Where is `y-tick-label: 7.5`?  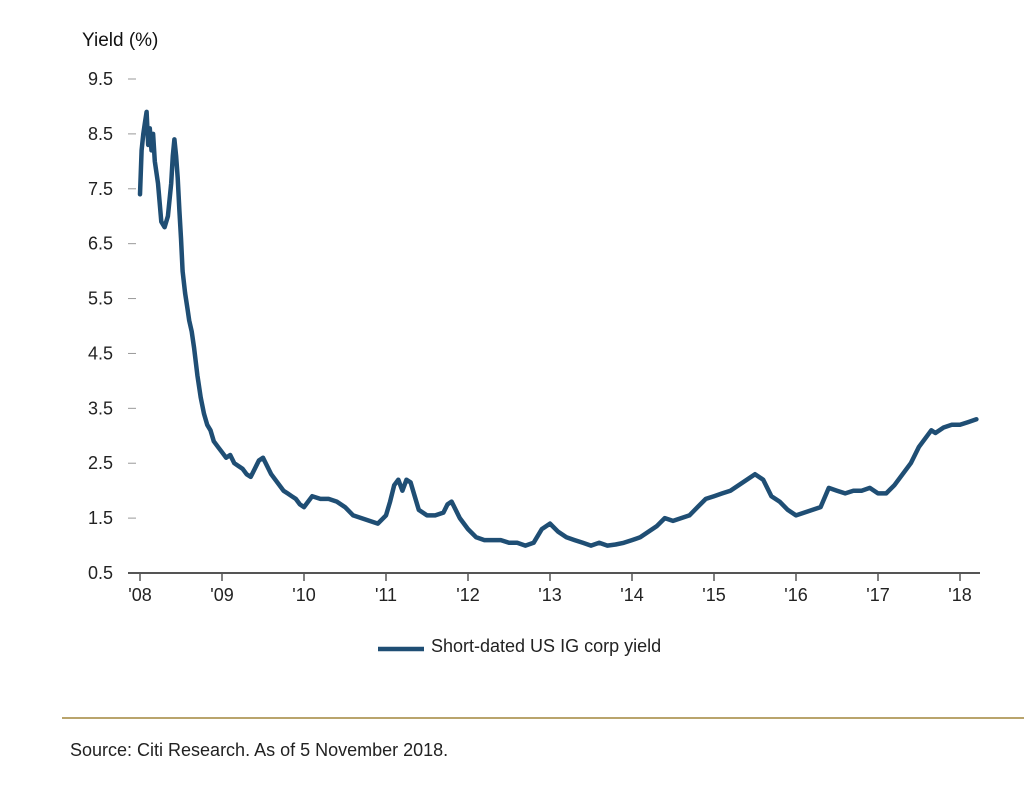
y-tick-label: 7.5 is located at coordinates (100, 189).